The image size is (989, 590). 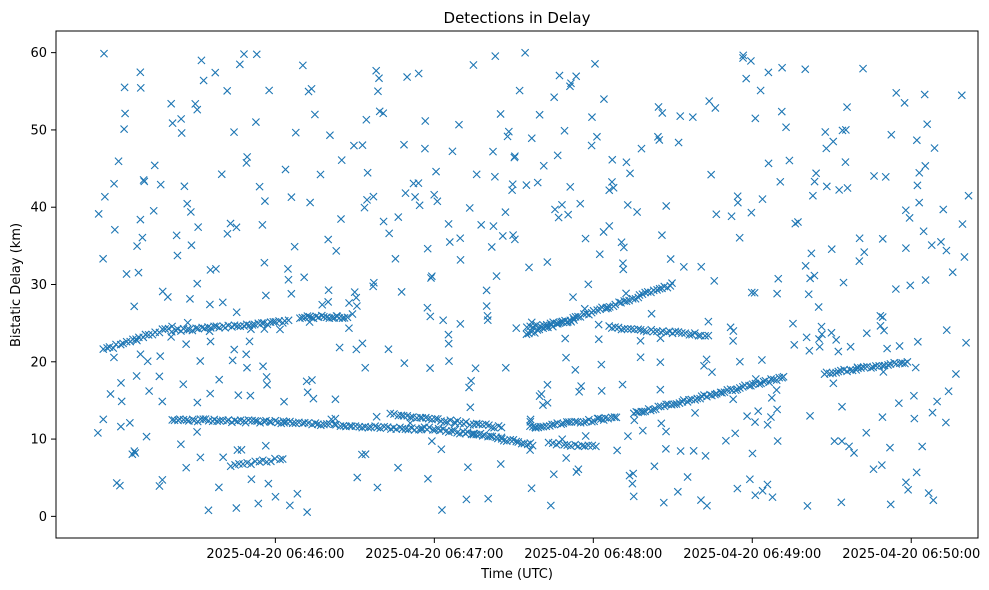 I want to click on x-axis-label: Time (UTC), so click(x=516, y=574).